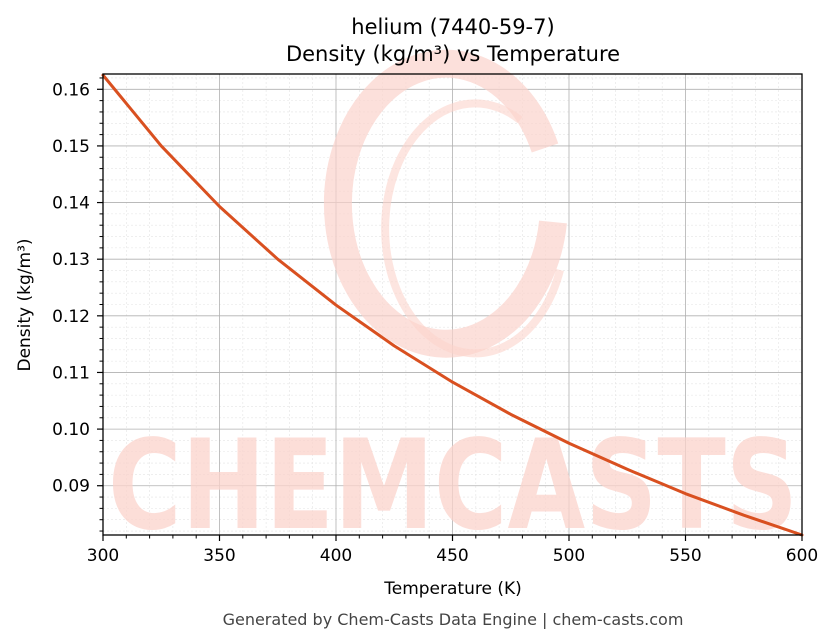 The width and height of the screenshot is (836, 644). I want to click on chart-title: helium (7440-59-7), so click(452, 27).